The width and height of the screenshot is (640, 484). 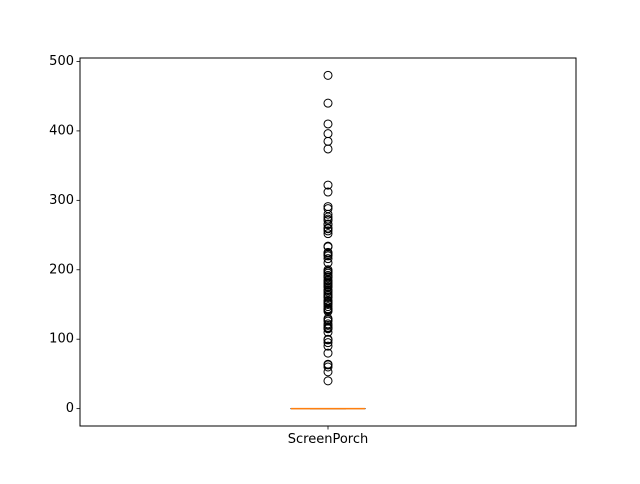 I want to click on y-tick-label: 300, so click(x=61, y=200).